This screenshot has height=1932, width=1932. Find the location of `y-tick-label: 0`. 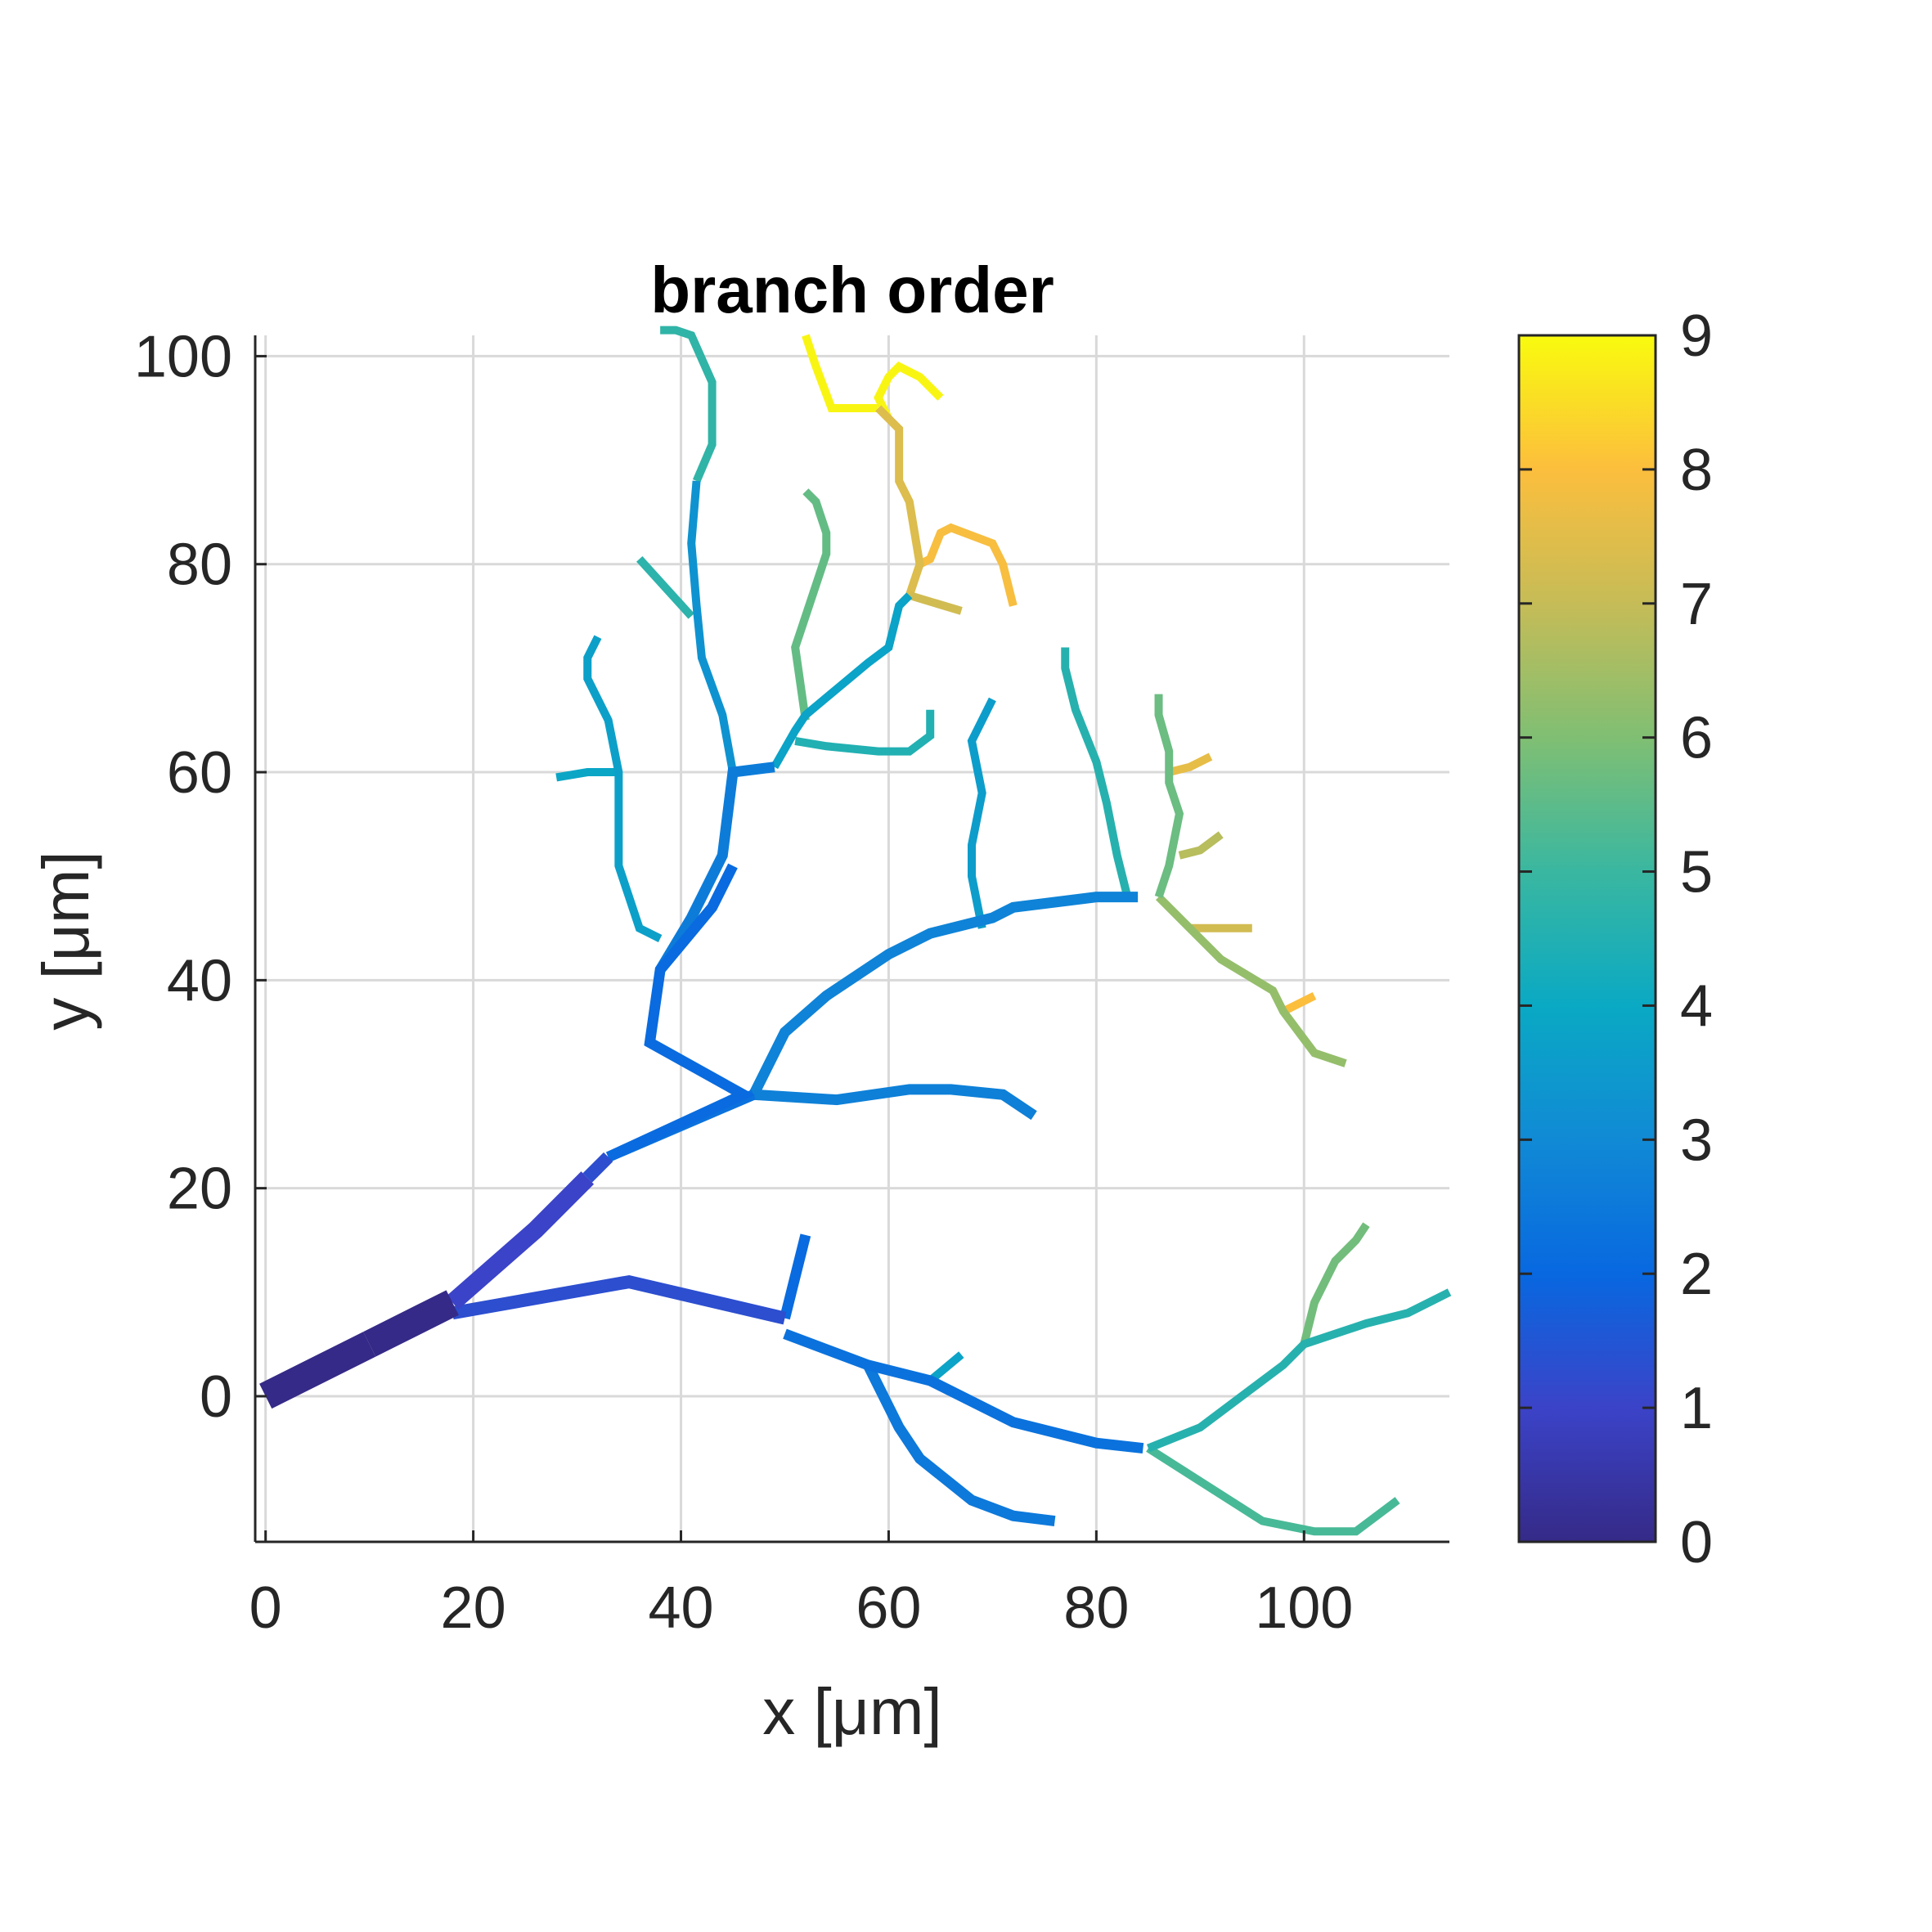

y-tick-label: 0 is located at coordinates (216, 1397).